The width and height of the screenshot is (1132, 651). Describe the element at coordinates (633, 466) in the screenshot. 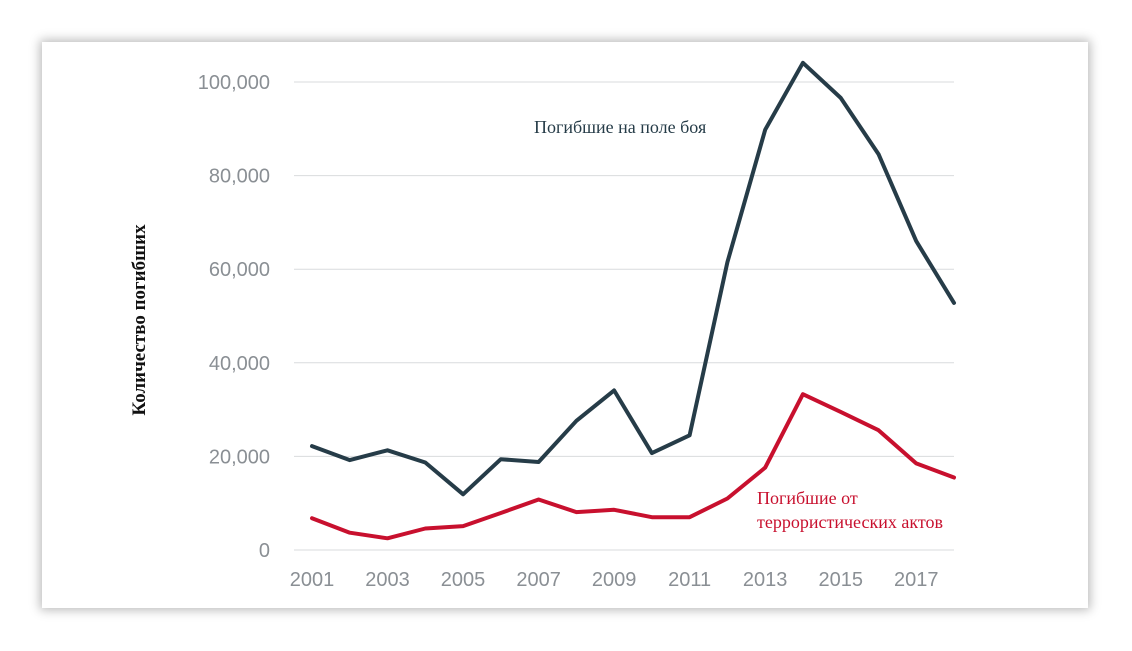

I see `series-line-terror-deaths` at that location.